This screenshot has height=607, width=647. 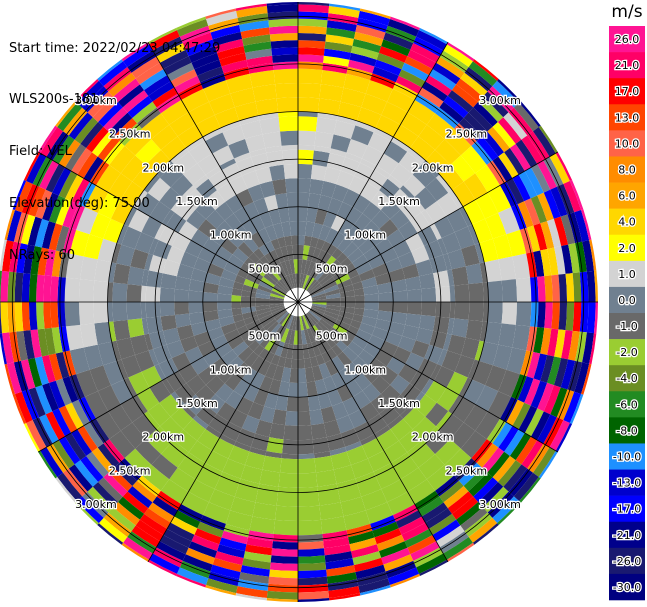 I want to click on colorbar-tick-label: 13.0, so click(x=627, y=117).